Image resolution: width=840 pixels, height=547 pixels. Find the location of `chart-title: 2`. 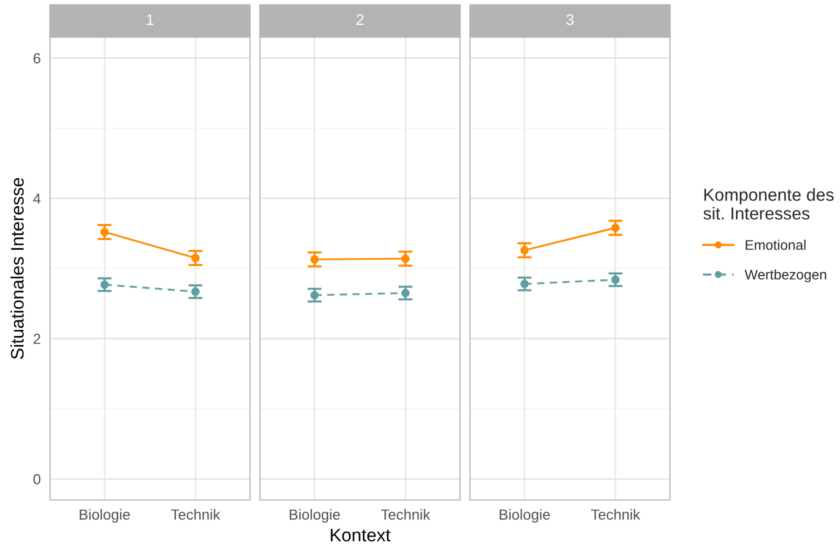

chart-title: 2 is located at coordinates (360, 19).